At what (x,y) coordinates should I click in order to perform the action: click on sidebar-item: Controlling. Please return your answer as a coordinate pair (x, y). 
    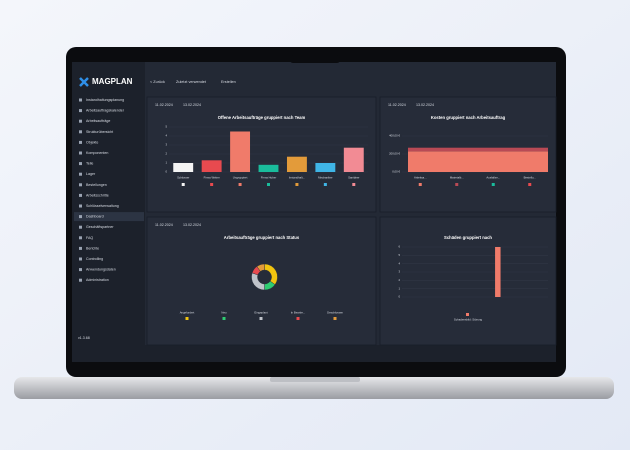
    Looking at the image, I should click on (94, 259).